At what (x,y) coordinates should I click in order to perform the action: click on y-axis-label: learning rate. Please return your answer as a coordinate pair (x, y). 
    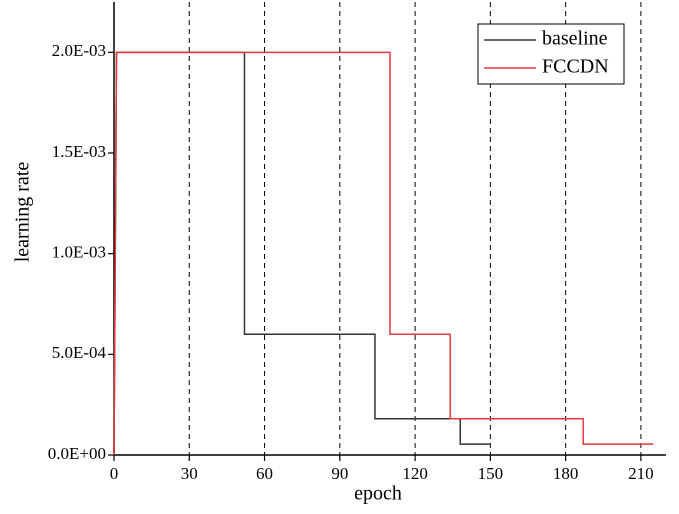
    Looking at the image, I should click on (23, 212).